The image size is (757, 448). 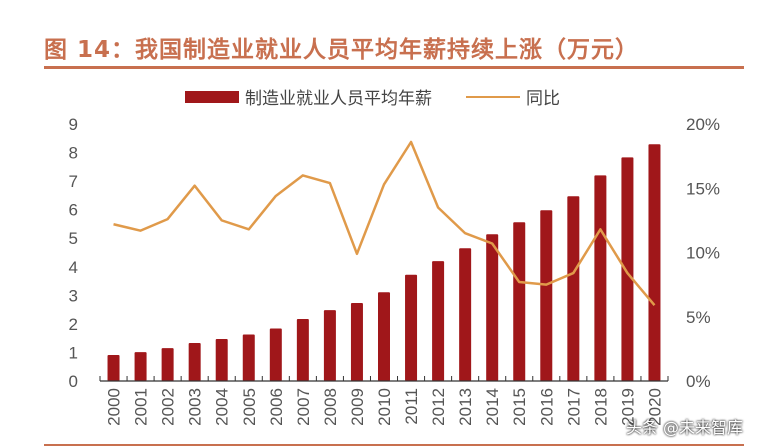 I want to click on left-tick-label: 8, so click(x=73, y=153).